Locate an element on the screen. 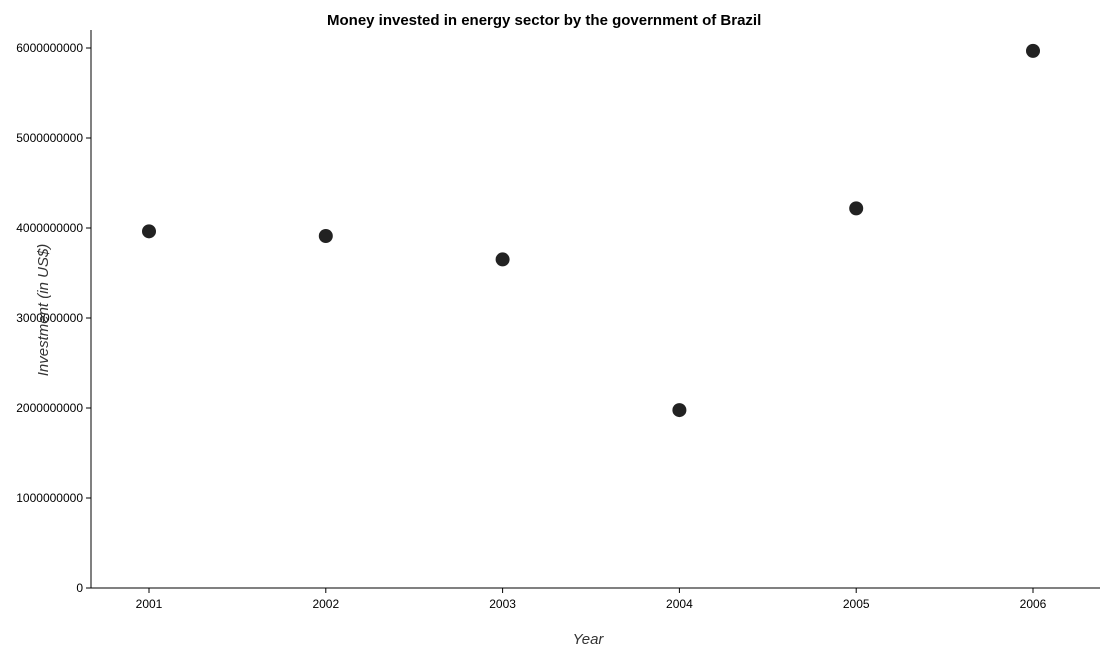 The image size is (1110, 650). y-tick-label: 4000000000 is located at coordinates (49, 228).